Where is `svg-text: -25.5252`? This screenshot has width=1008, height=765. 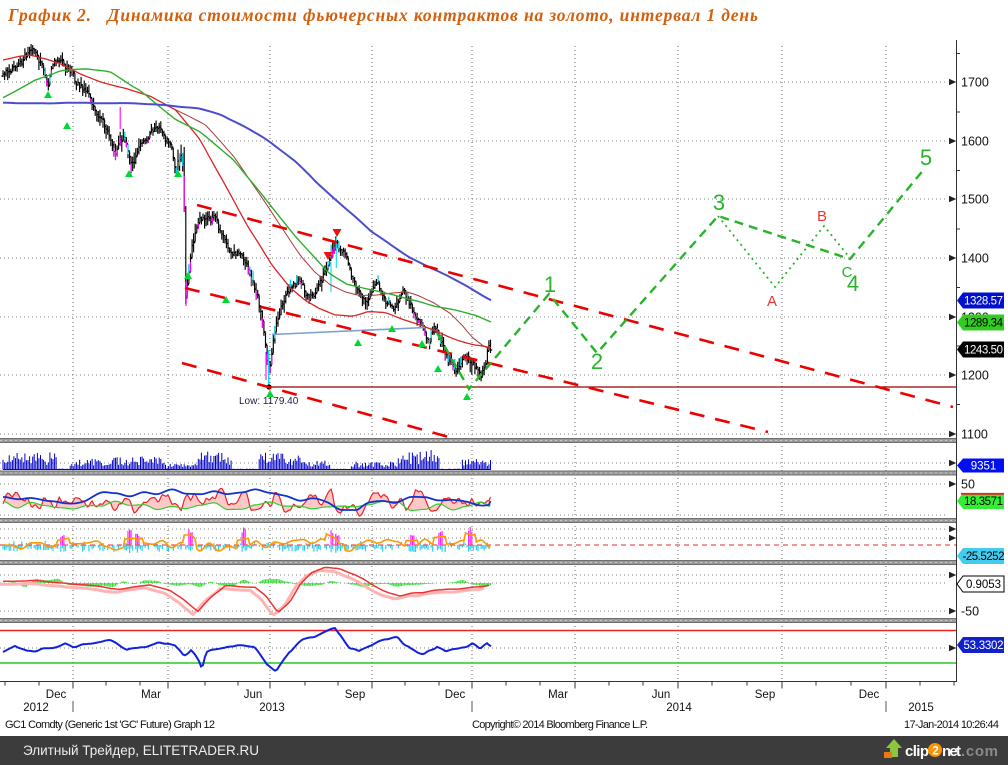
svg-text: -25.5252 is located at coordinates (984, 557).